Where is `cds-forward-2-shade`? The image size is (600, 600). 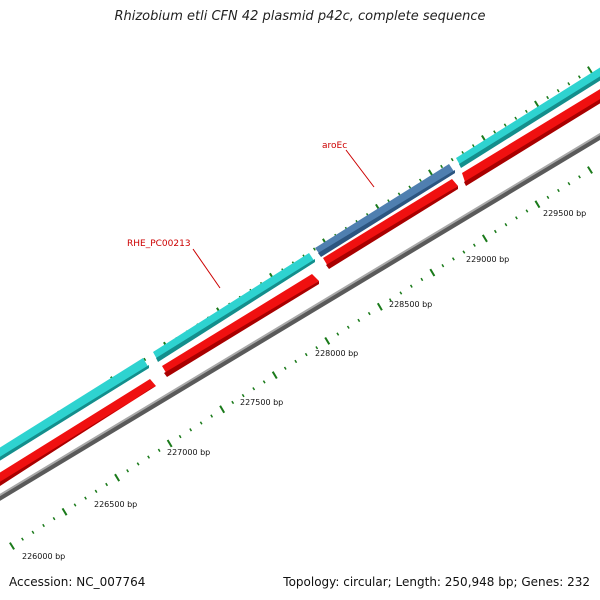 cds-forward-2-shade is located at coordinates (235, 310).